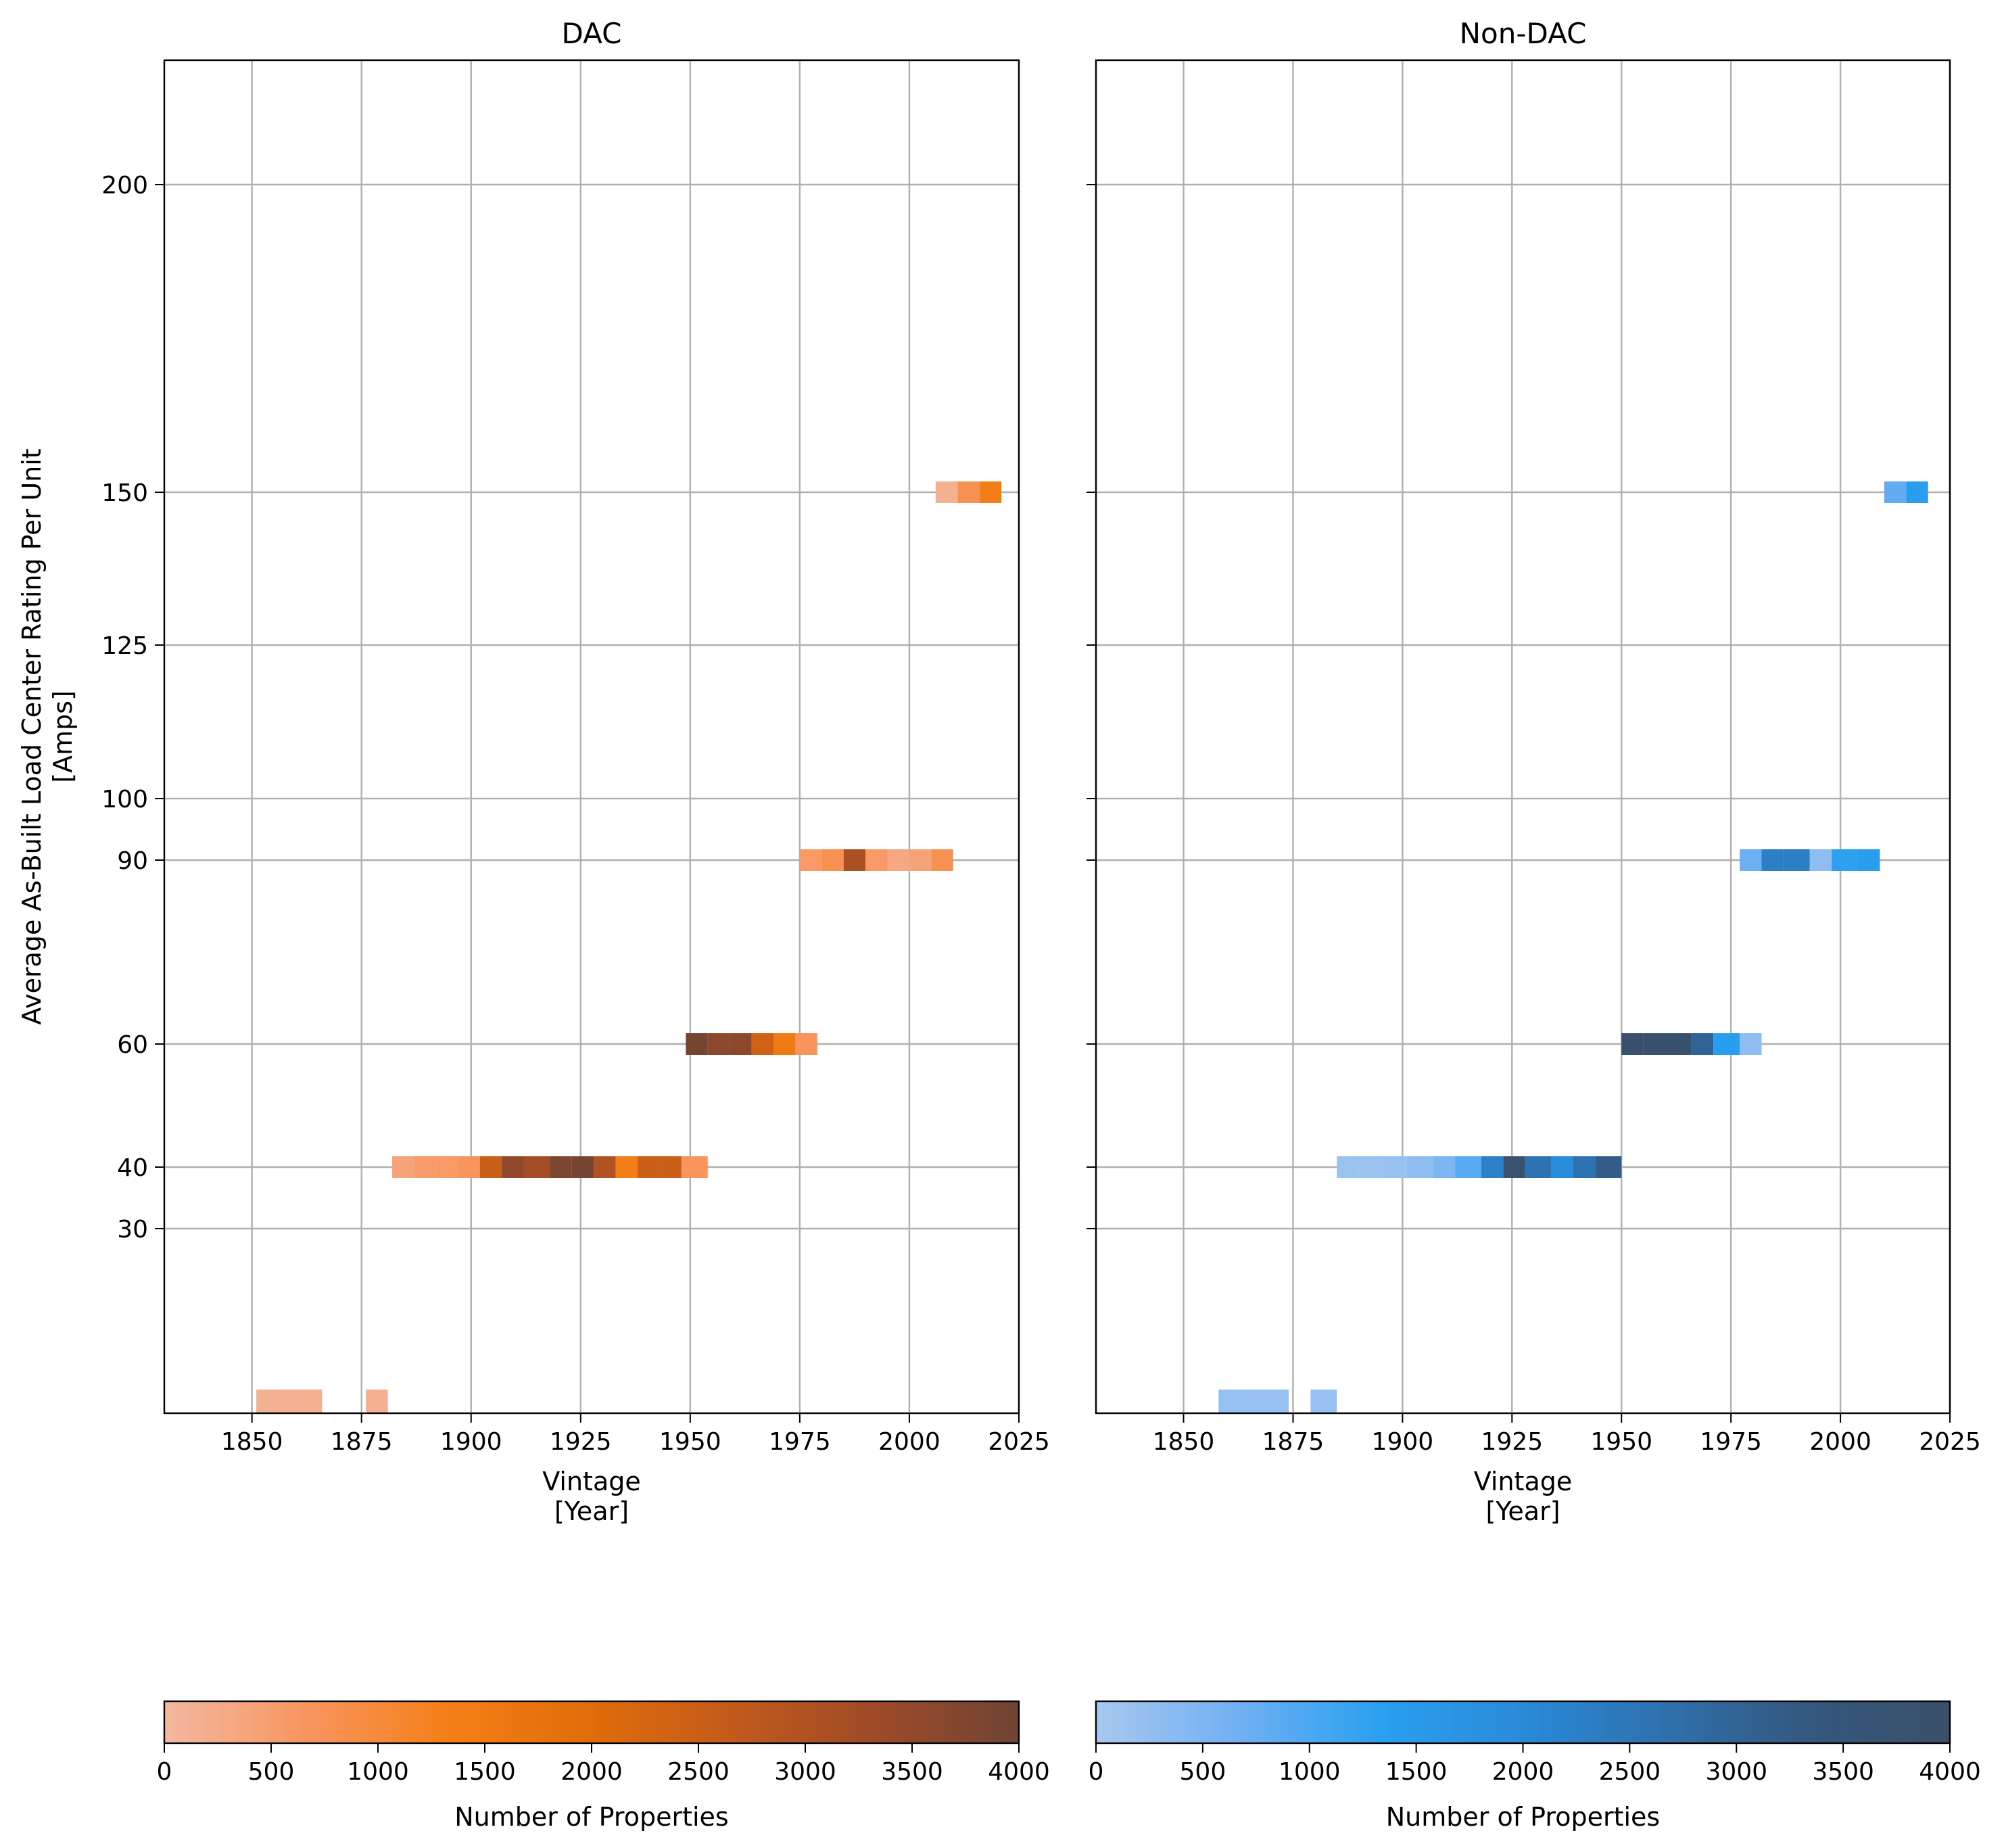 The width and height of the screenshot is (2004, 1848). What do you see at coordinates (592, 1511) in the screenshot?
I see `x-axis-label: [Year]` at bounding box center [592, 1511].